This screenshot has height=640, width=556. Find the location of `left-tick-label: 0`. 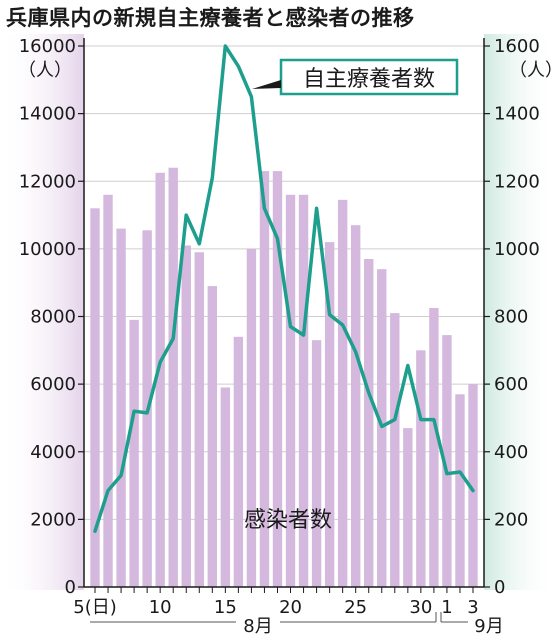

left-tick-label: 0 is located at coordinates (70, 587).